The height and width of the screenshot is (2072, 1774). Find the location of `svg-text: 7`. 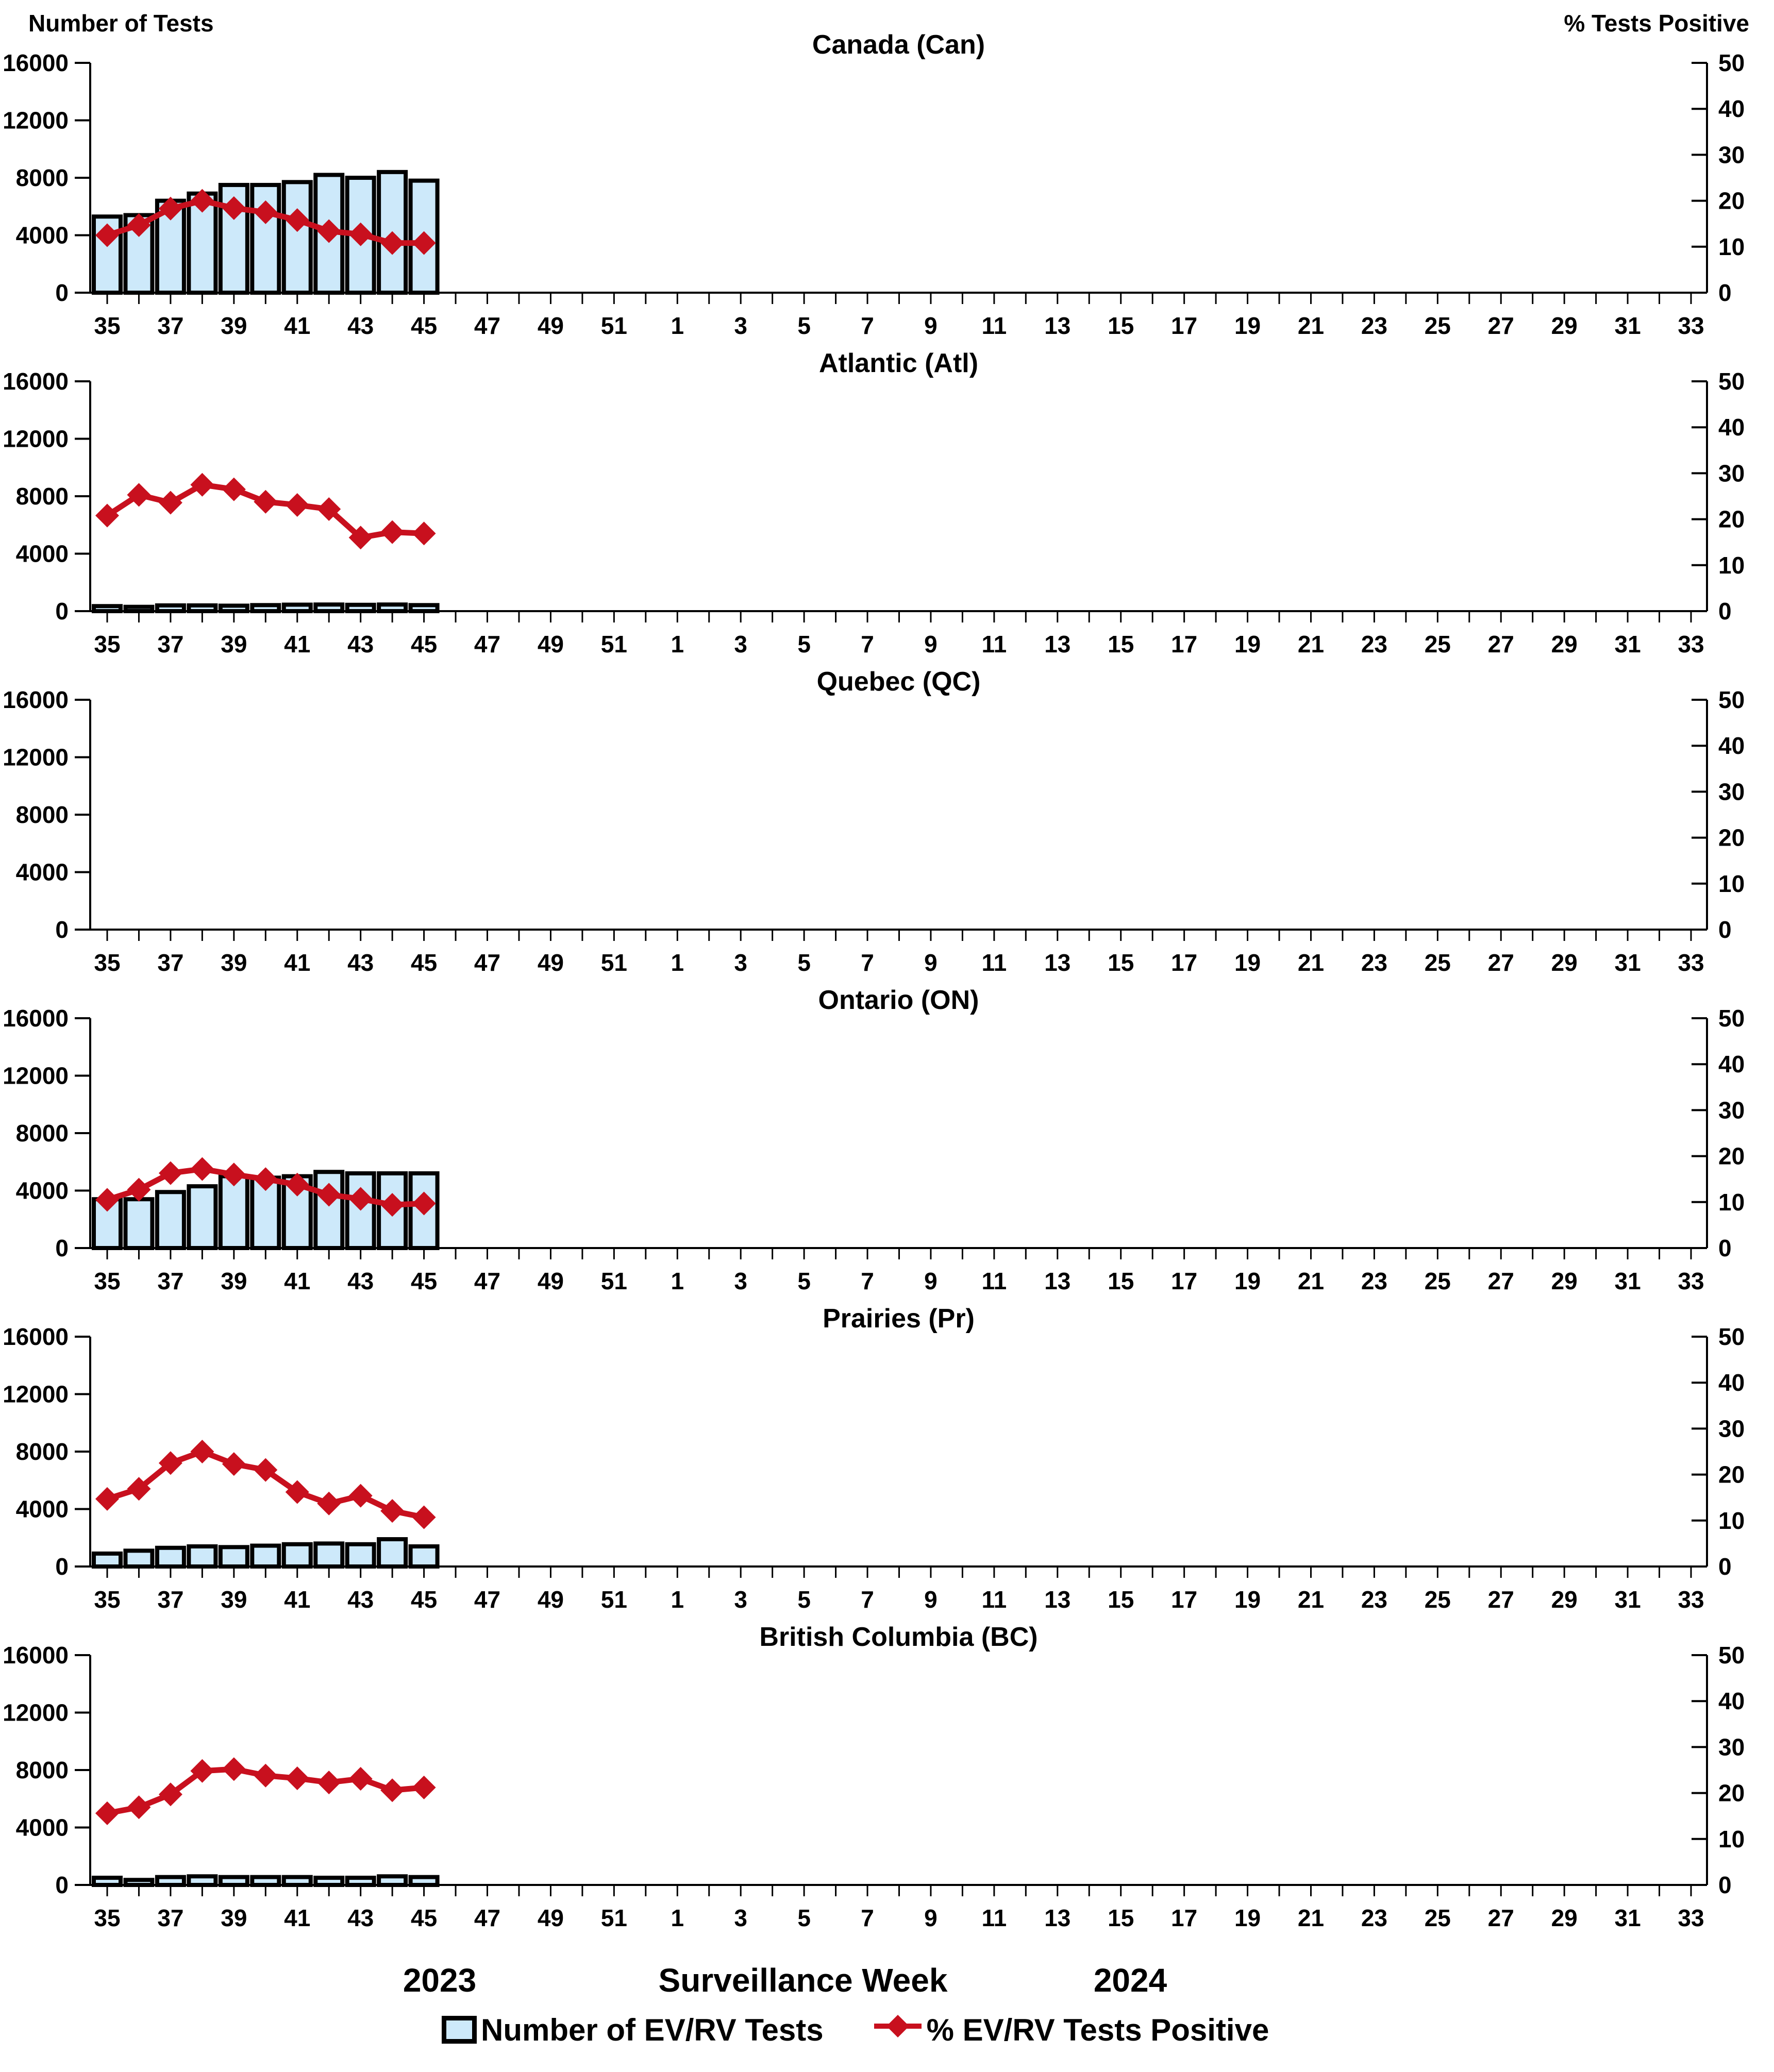

svg-text: 7 is located at coordinates (867, 326).